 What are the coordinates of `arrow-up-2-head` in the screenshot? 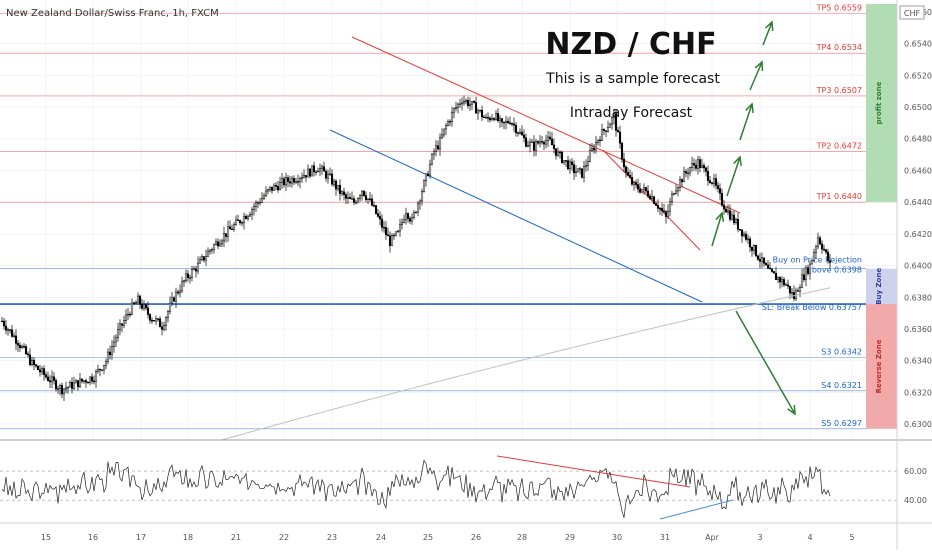 It's located at (737, 161).